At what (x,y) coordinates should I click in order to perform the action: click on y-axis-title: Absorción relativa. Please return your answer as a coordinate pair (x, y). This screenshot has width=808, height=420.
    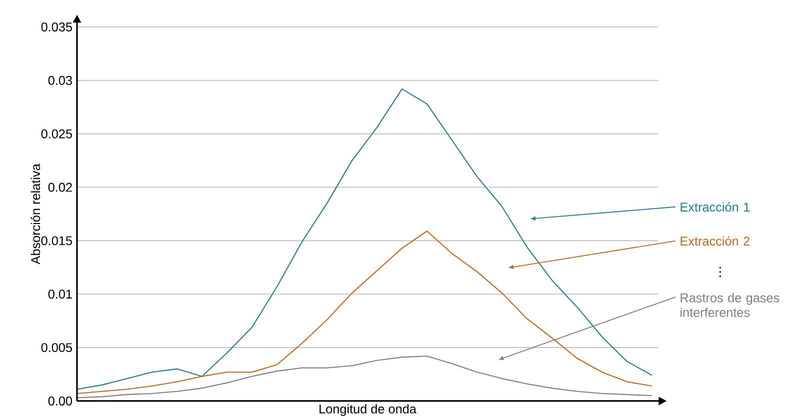
    Looking at the image, I should click on (35, 214).